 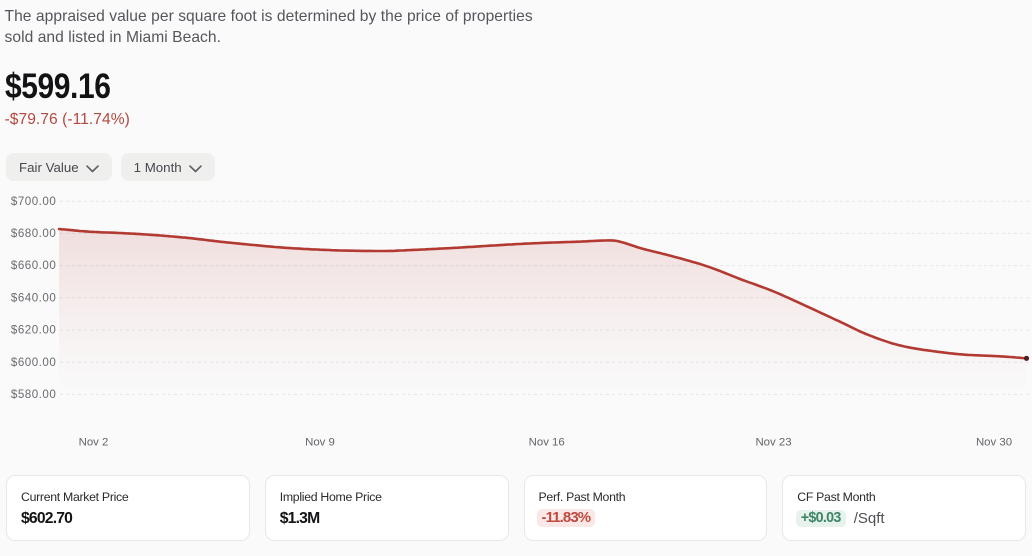 What do you see at coordinates (994, 443) in the screenshot?
I see `svg-text: Nov 30` at bounding box center [994, 443].